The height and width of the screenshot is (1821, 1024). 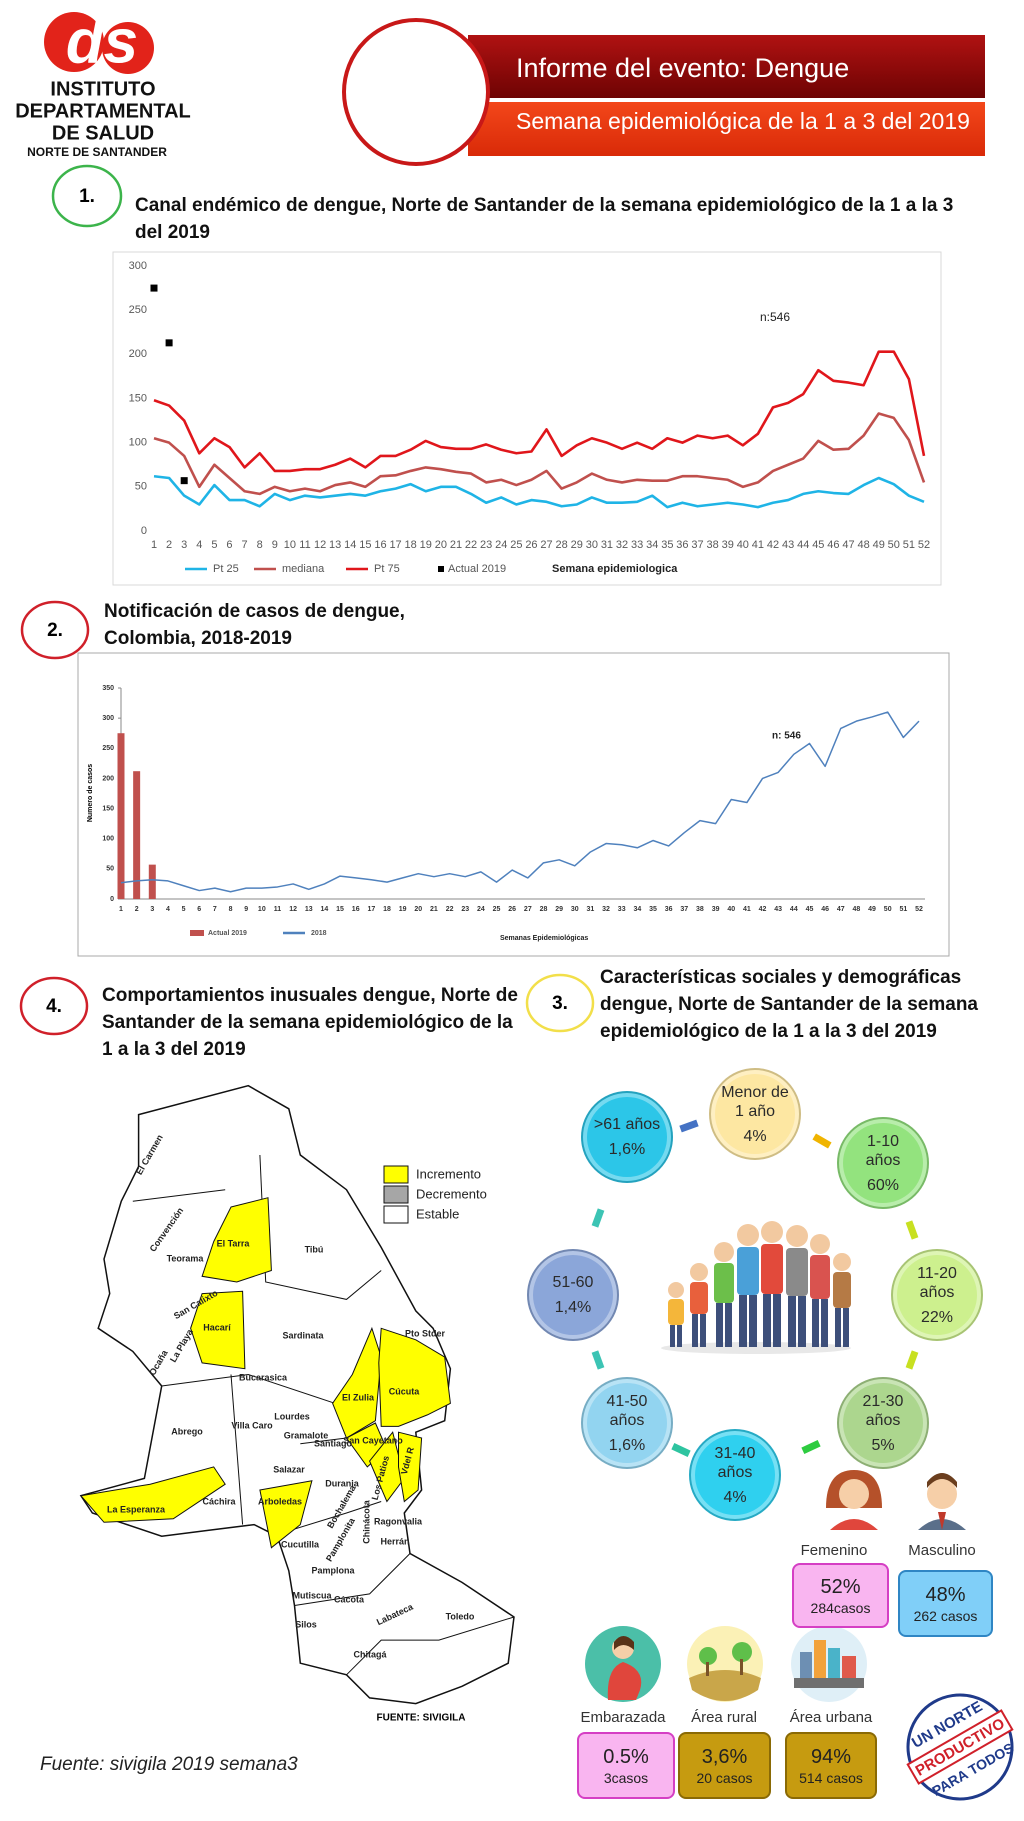 What do you see at coordinates (937, 1295) in the screenshot?
I see `age-circle: 11-20 años 22%` at bounding box center [937, 1295].